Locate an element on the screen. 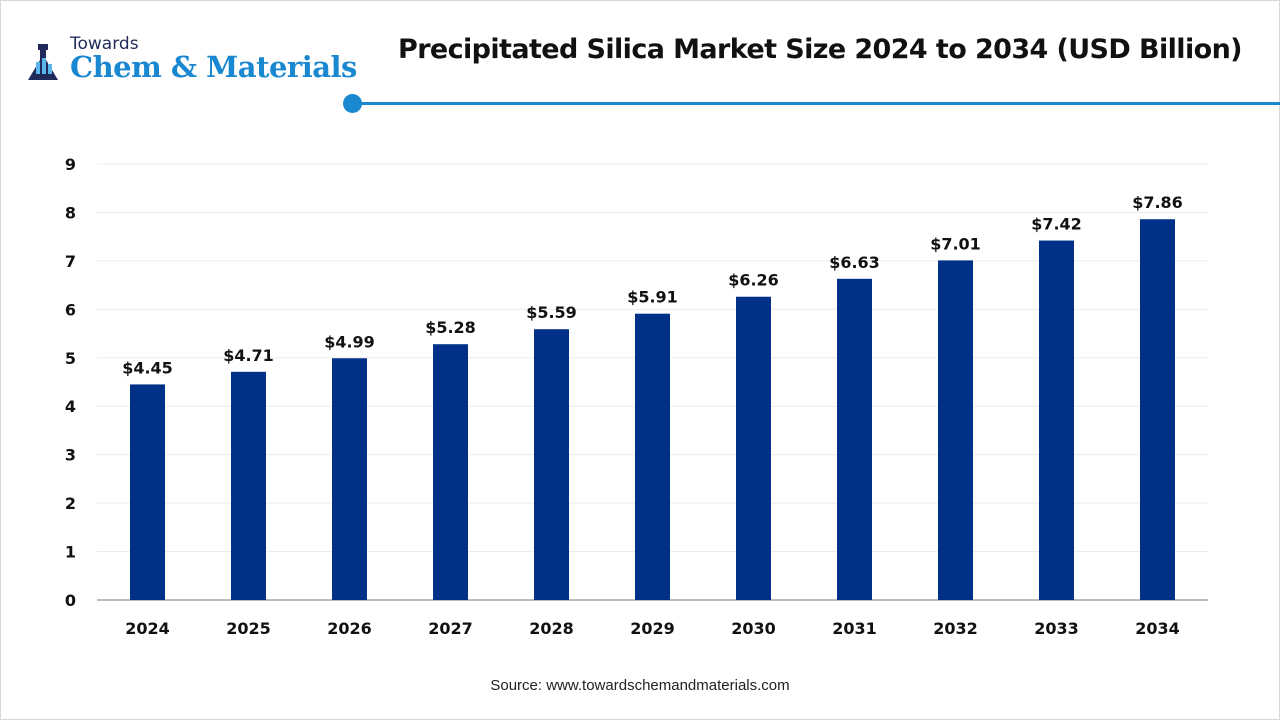 Image resolution: width=1280 pixels, height=720 pixels. y-tick-label: 4 is located at coordinates (70, 406).